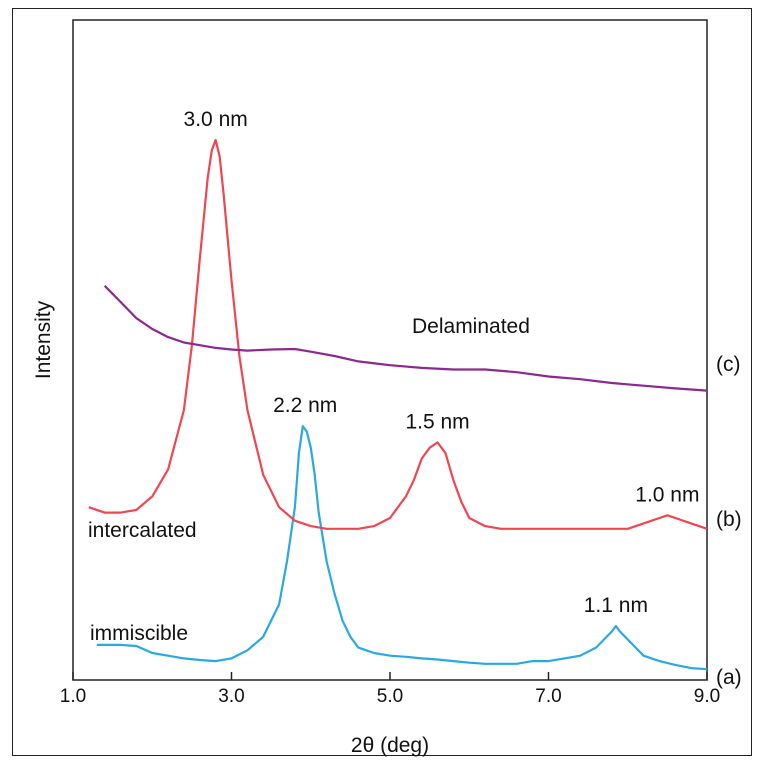  What do you see at coordinates (231, 696) in the screenshot?
I see `x-tick-label: 3.0` at bounding box center [231, 696].